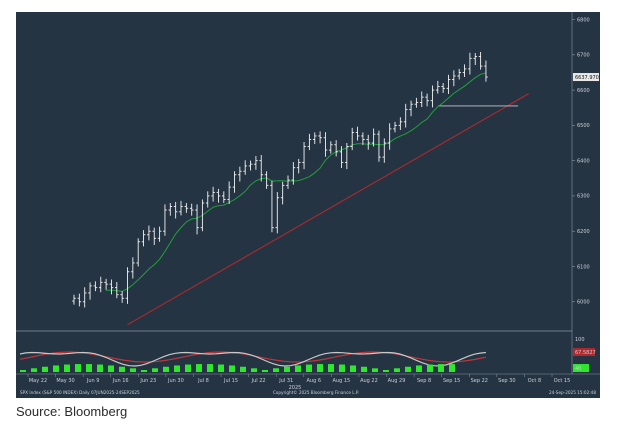 The height and width of the screenshot is (436, 624). Describe the element at coordinates (583, 267) in the screenshot. I see `price-tick-label: 6100` at that location.